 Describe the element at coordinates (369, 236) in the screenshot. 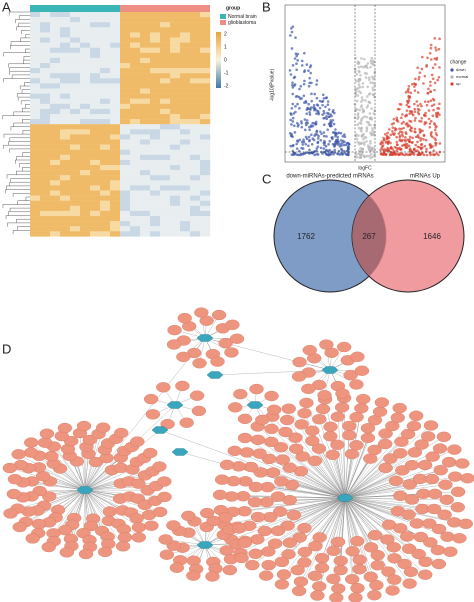

I see `venn-count: 267` at that location.